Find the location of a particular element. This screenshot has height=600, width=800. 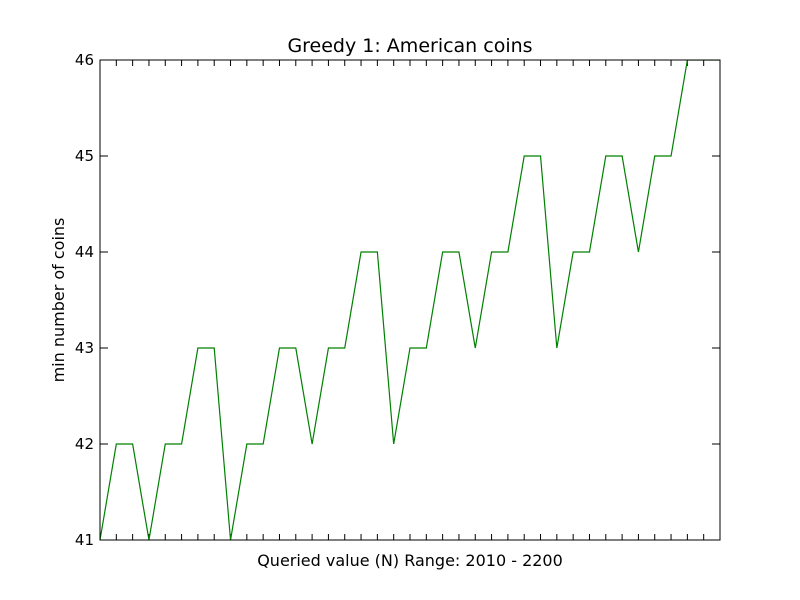

y-tick-label: 44 is located at coordinates (84, 252).